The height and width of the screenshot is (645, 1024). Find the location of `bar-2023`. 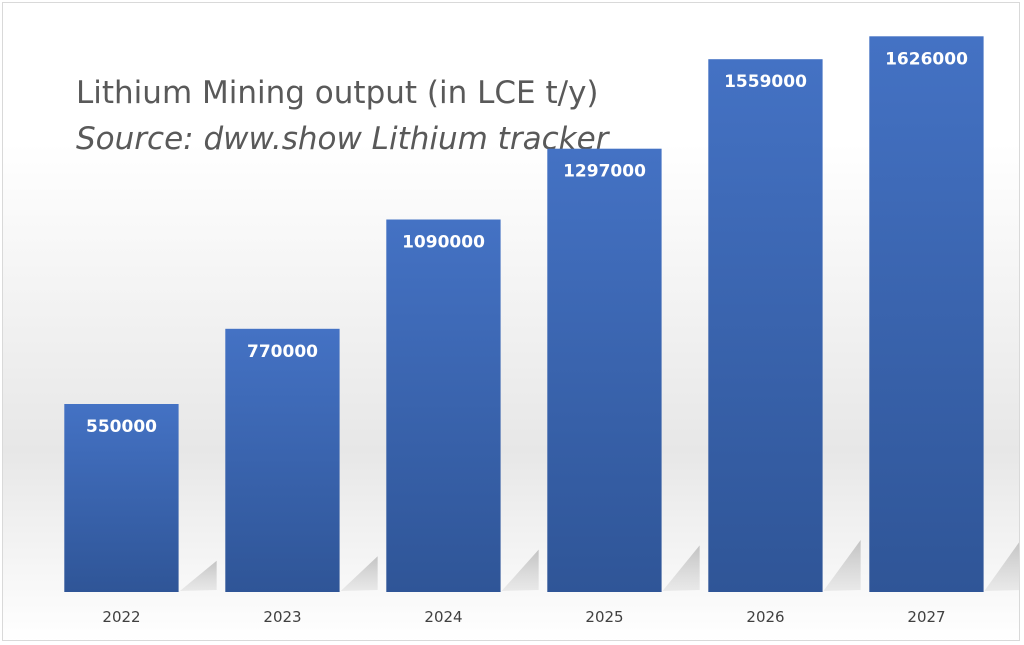

bar-2023 is located at coordinates (282, 460).